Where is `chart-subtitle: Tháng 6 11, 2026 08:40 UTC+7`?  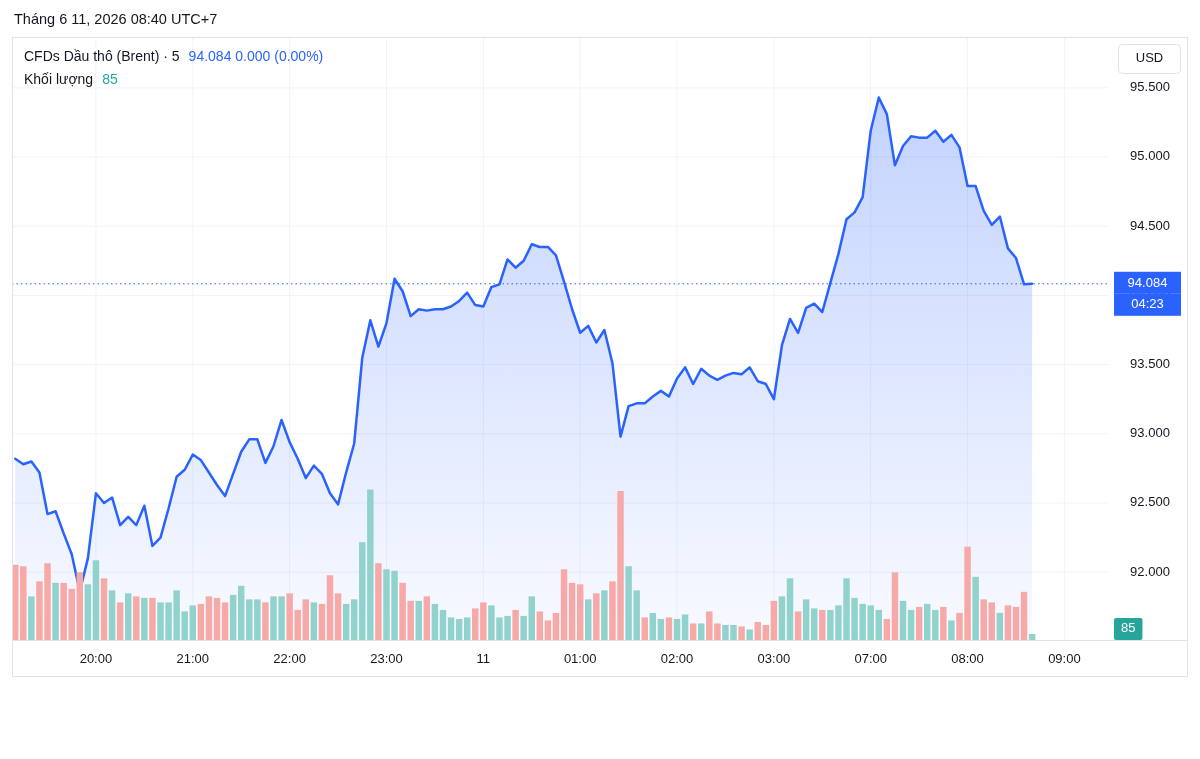 chart-subtitle: Tháng 6 11, 2026 08:40 UTC+7 is located at coordinates (116, 18).